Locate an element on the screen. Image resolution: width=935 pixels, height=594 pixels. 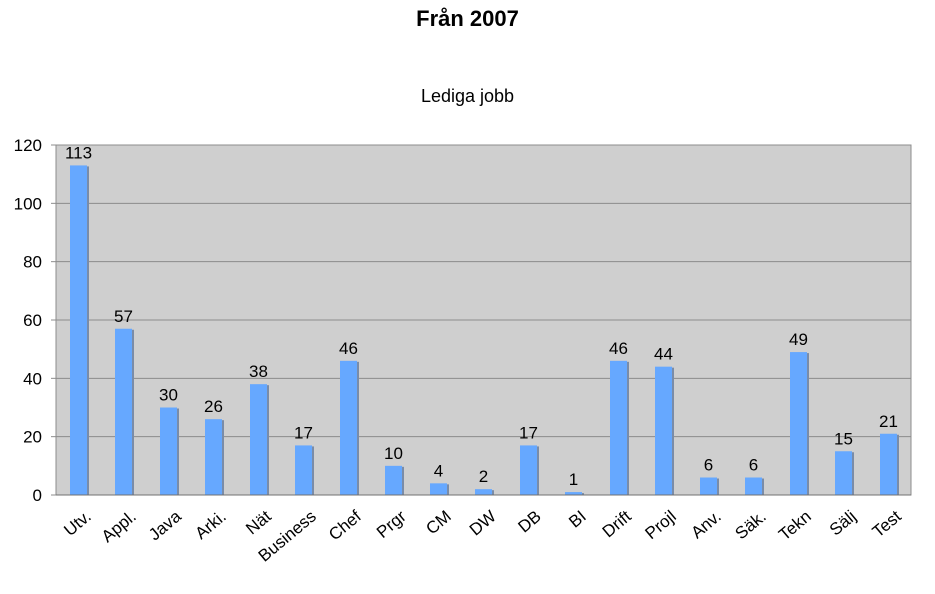
data-label: 2 is located at coordinates (483, 476).